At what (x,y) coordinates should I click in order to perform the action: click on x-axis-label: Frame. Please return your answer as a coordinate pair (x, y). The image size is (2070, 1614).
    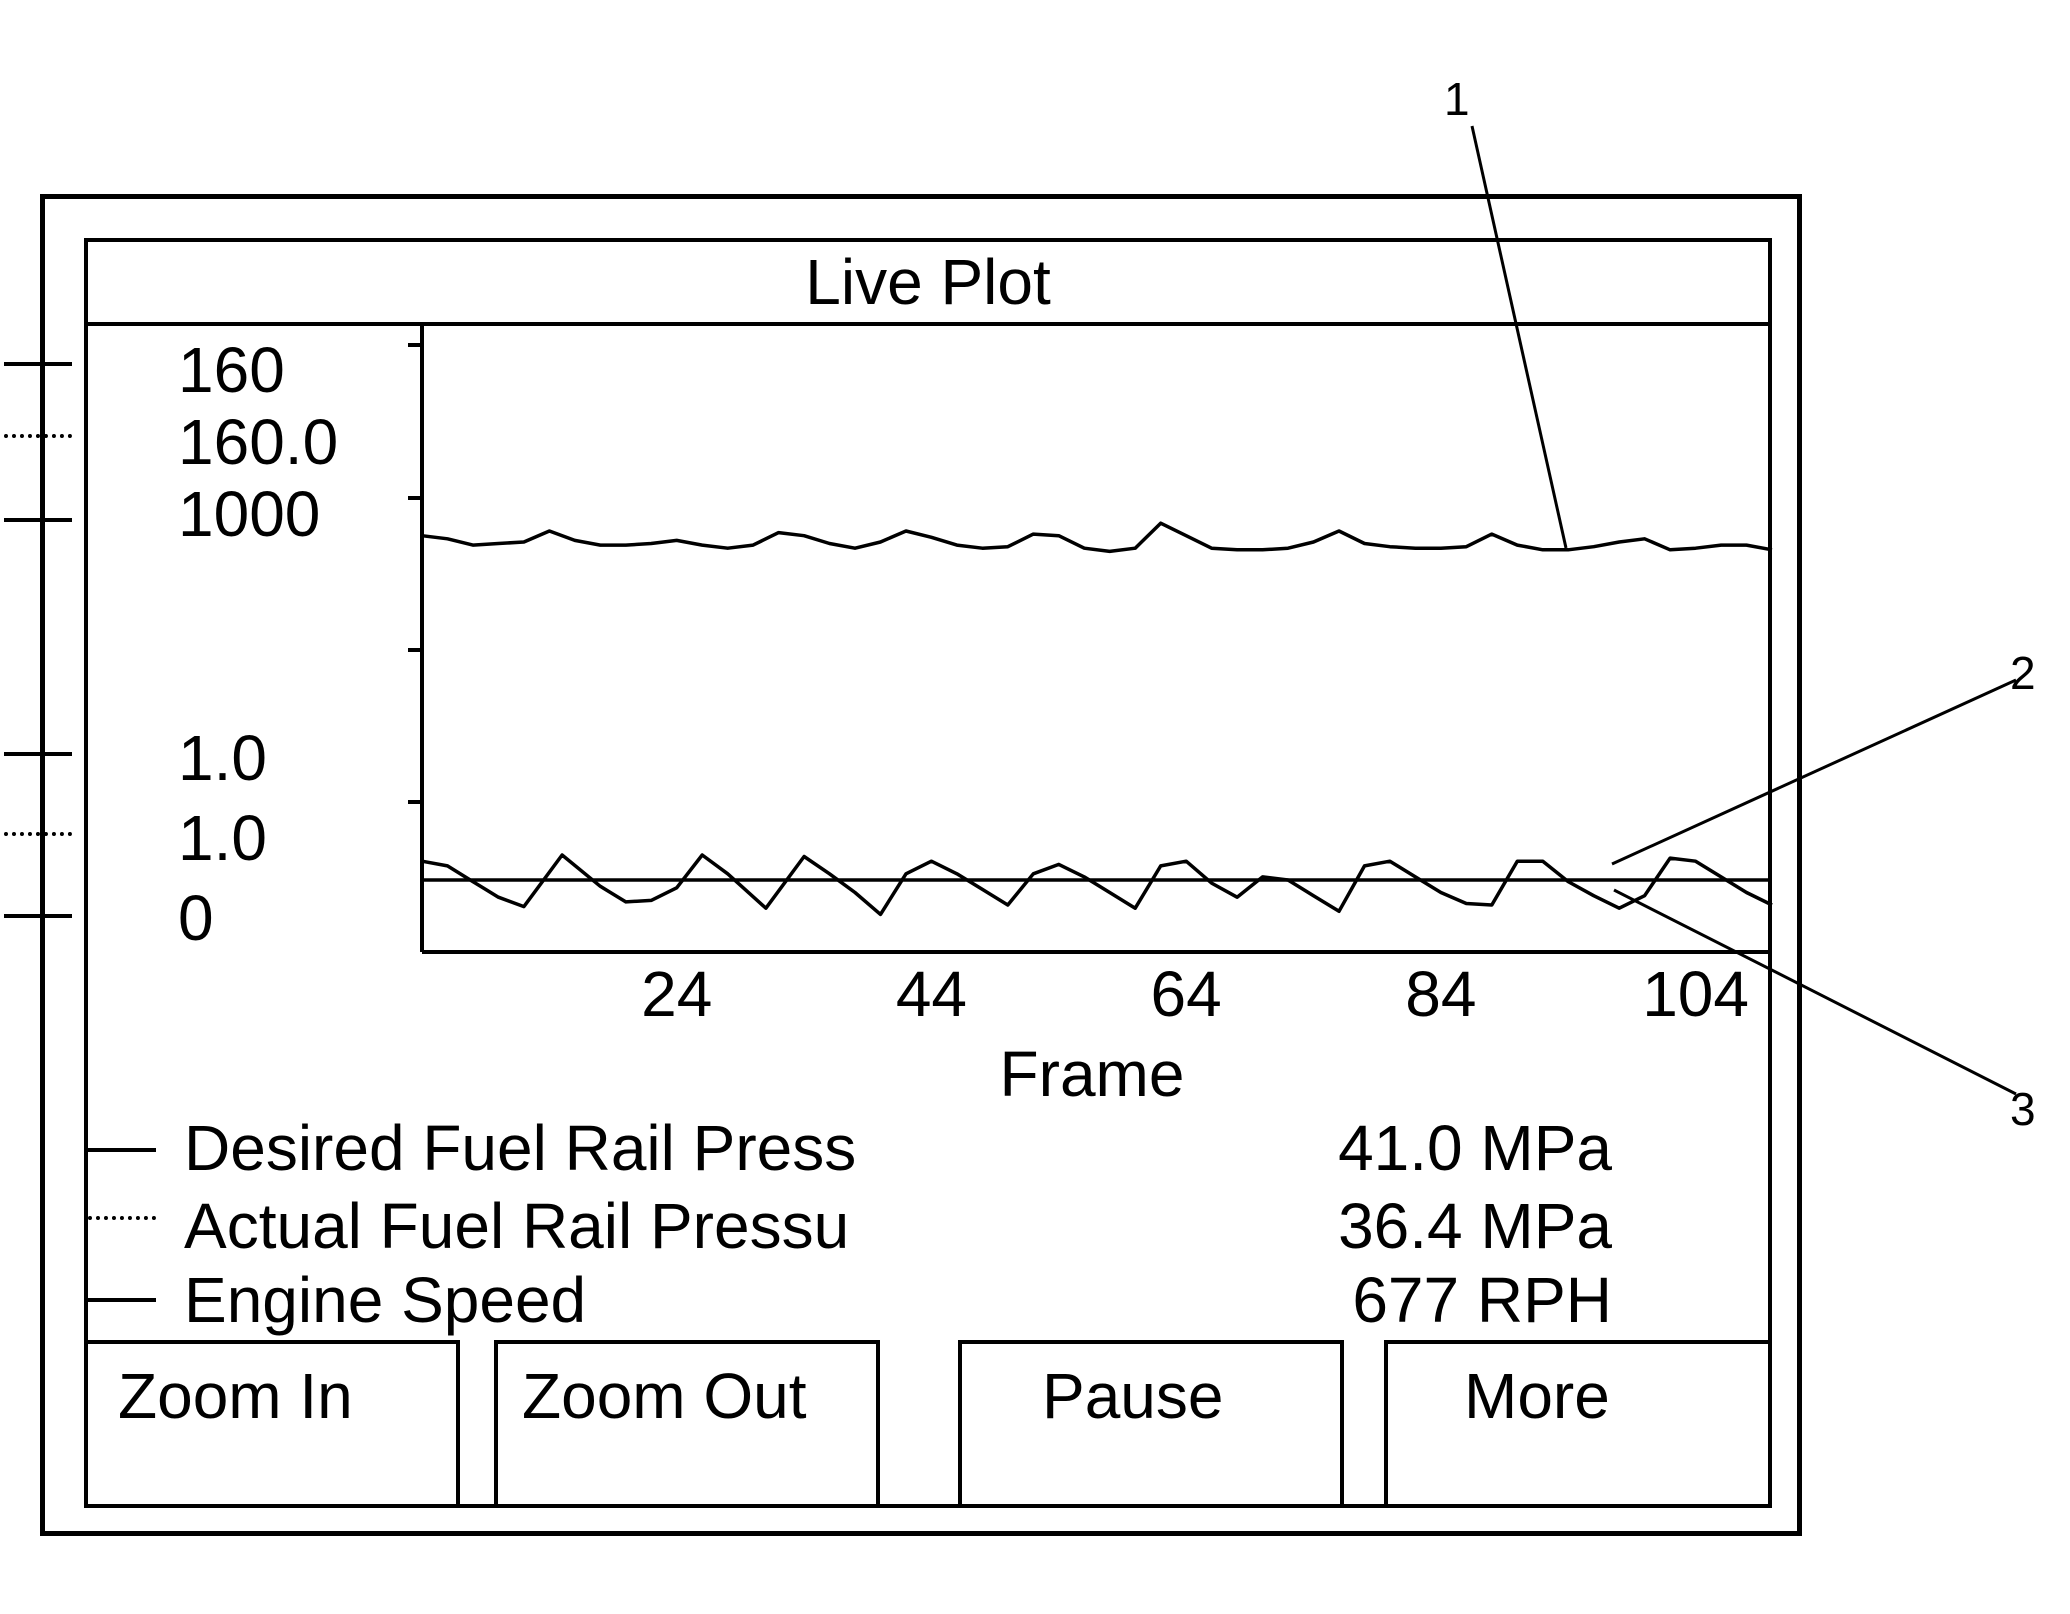
    Looking at the image, I should click on (1092, 1074).